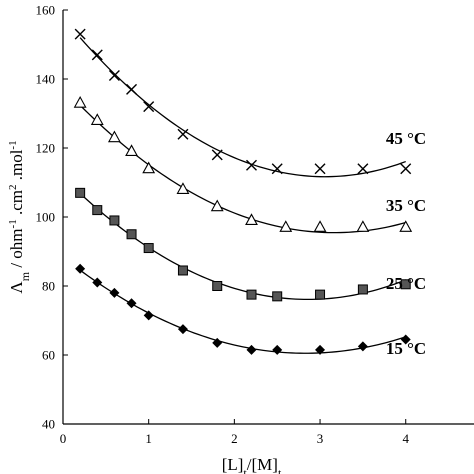 This screenshot has height=474, width=474. I want to click on y-tick-label: 160, so click(46, 10).